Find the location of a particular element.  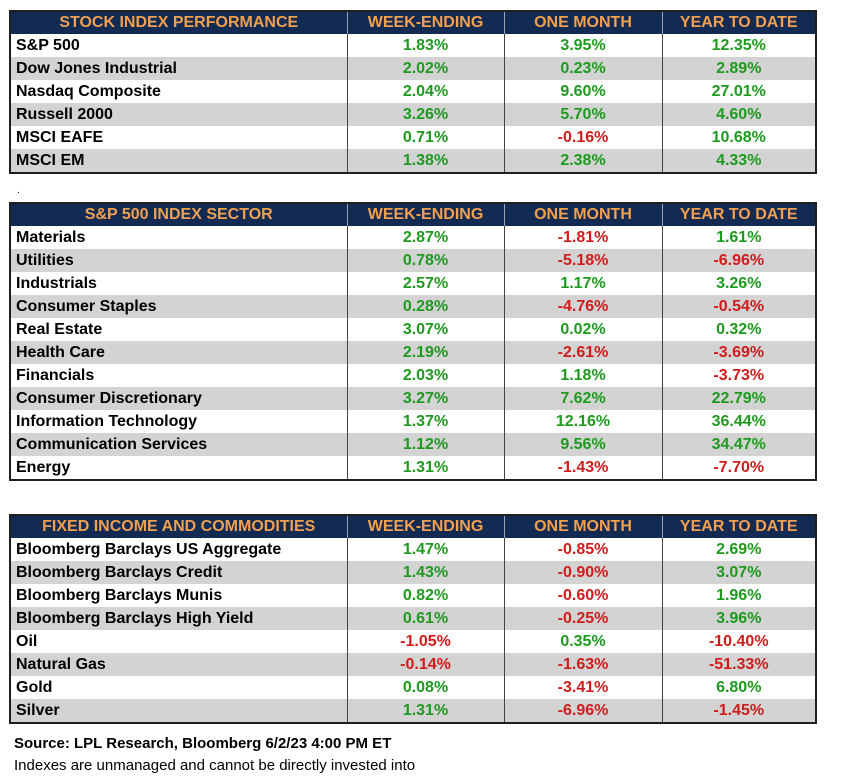

return-value: 2.87% is located at coordinates (426, 237).